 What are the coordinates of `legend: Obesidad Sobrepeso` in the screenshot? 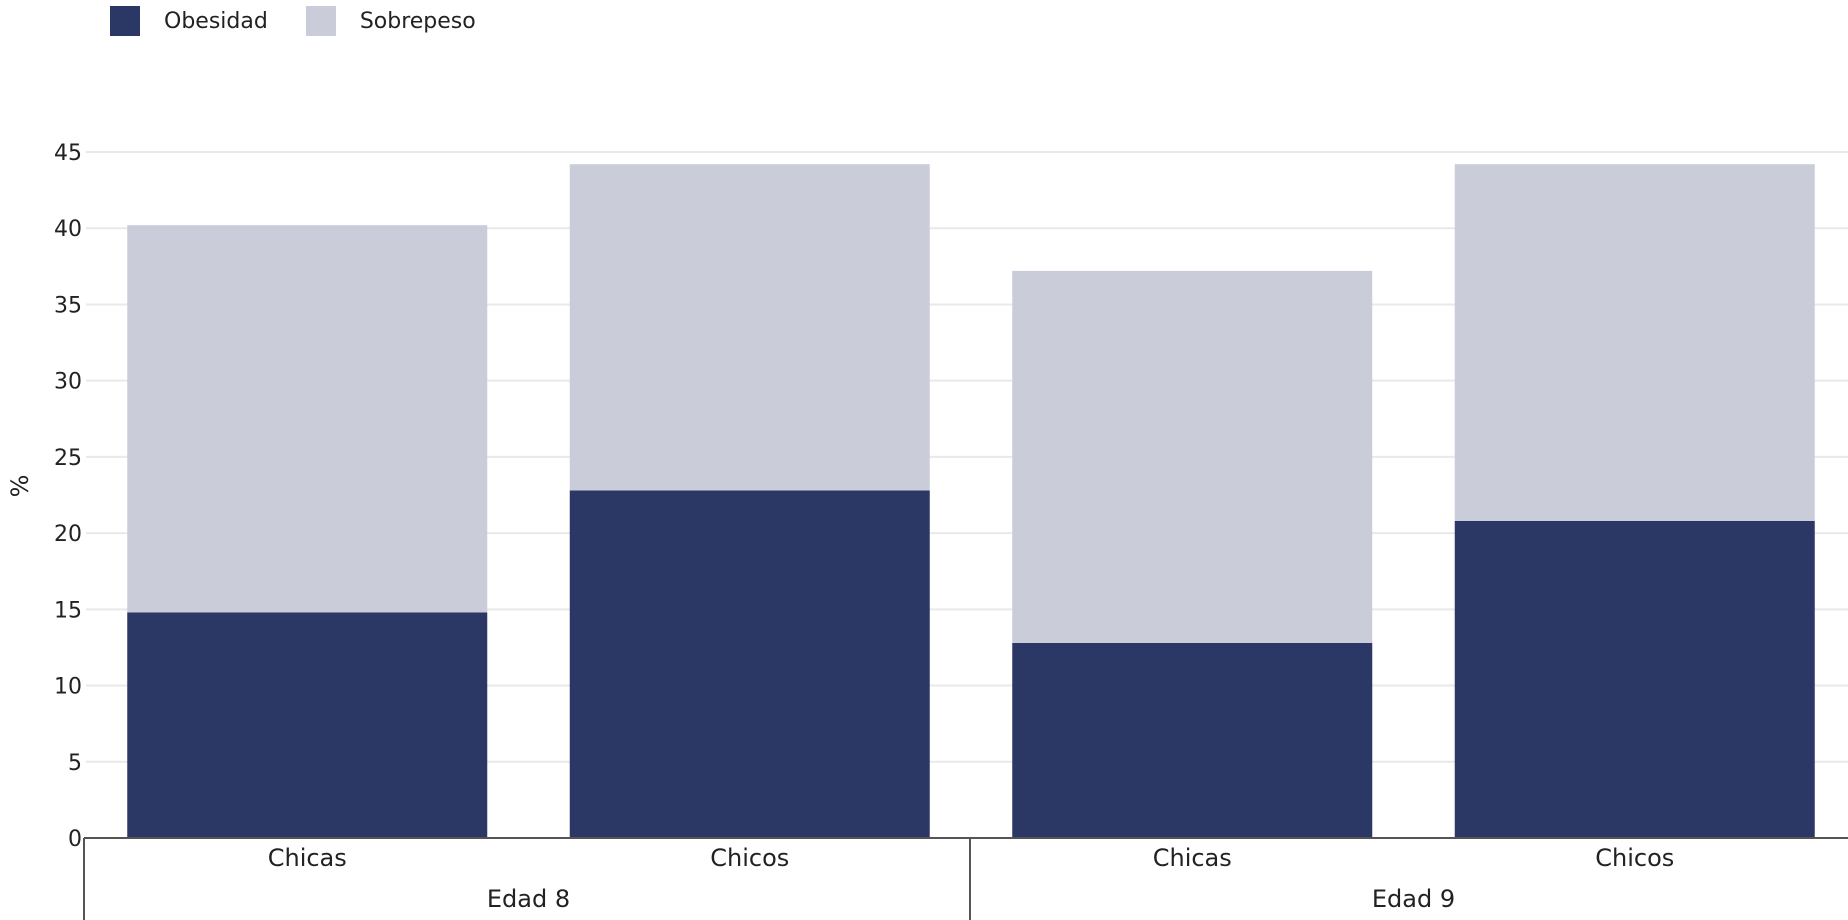 It's located at (293, 21).